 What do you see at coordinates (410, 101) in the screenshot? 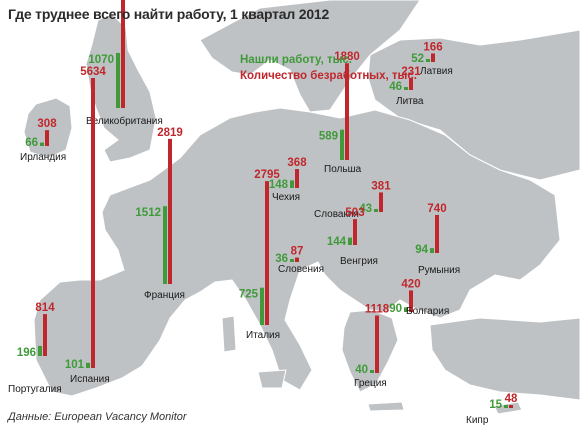
I see `country-name-label: Литва` at bounding box center [410, 101].